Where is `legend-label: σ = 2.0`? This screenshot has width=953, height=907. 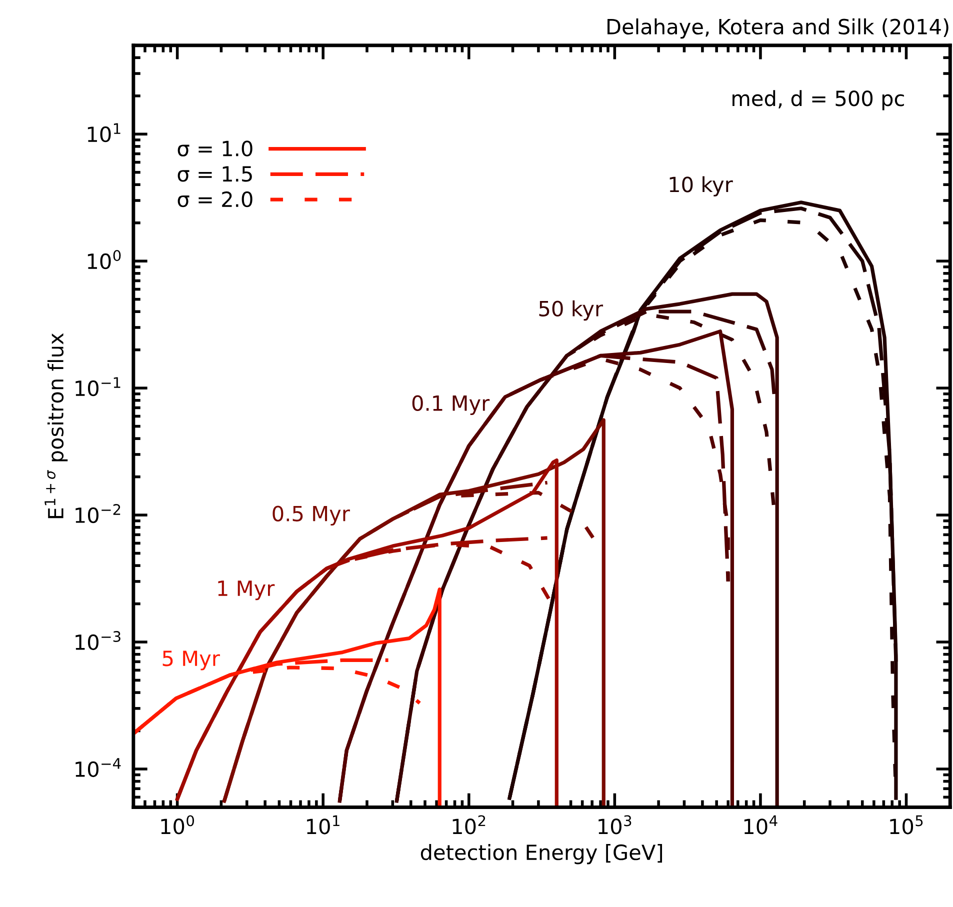 legend-label: σ = 2.0 is located at coordinates (215, 199).